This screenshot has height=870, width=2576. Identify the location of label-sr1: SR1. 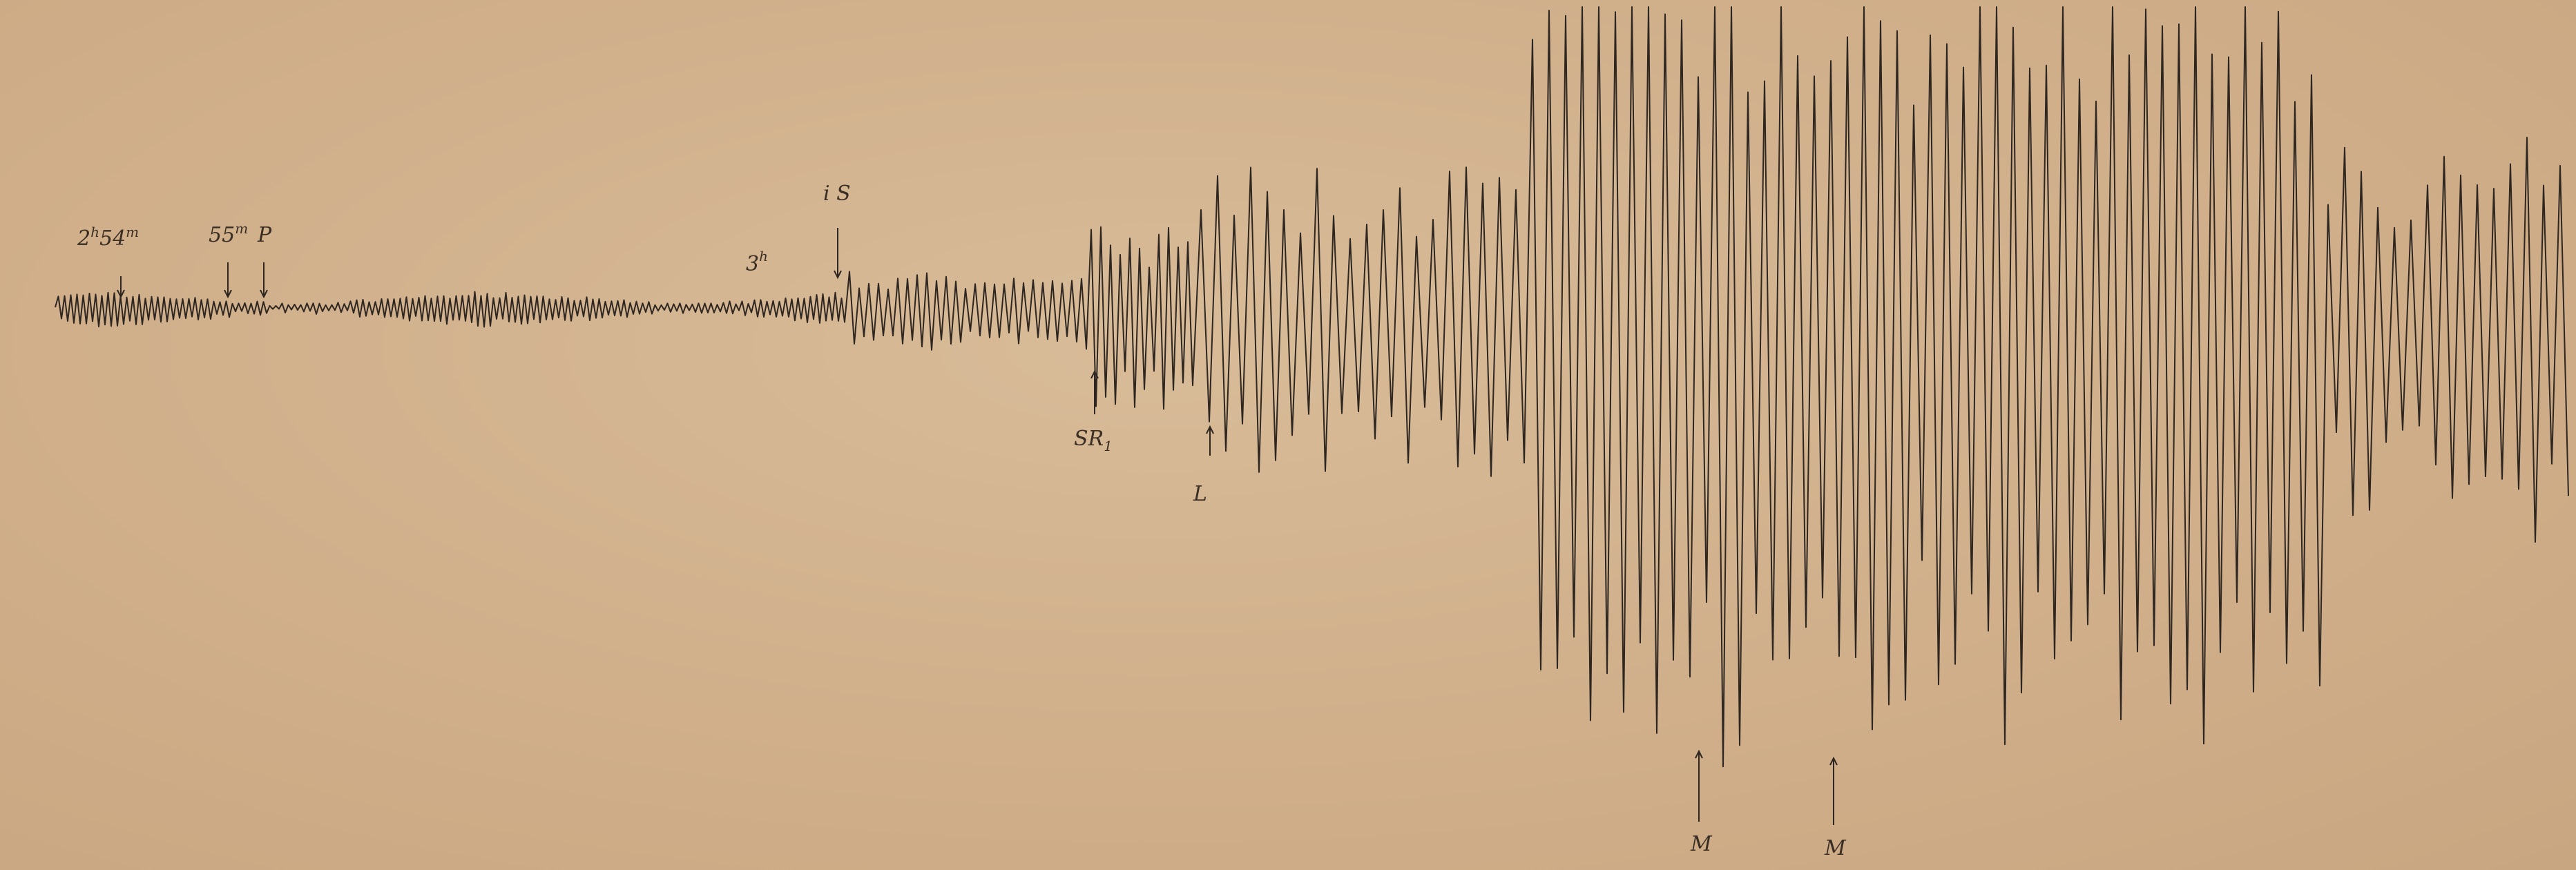
(1093, 440).